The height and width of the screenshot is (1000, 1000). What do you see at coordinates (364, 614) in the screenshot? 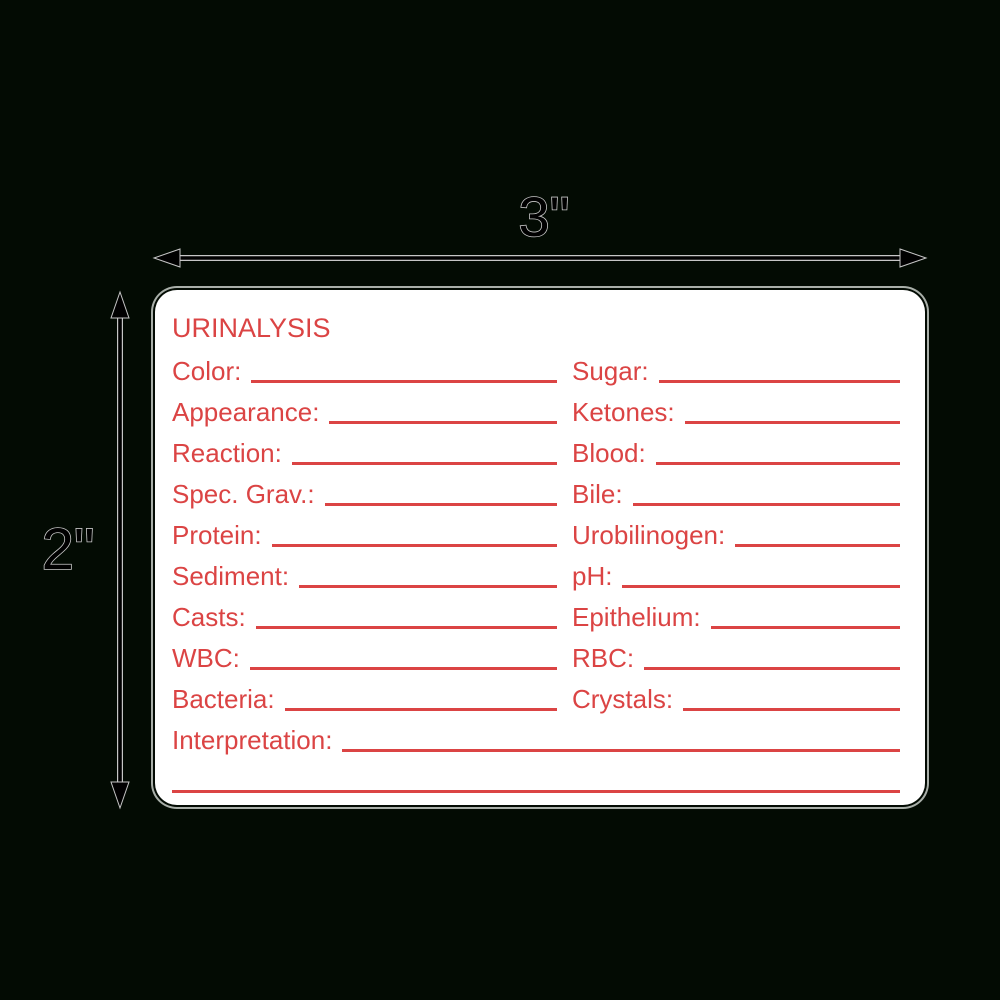
I see `field-casts: Casts:` at bounding box center [364, 614].